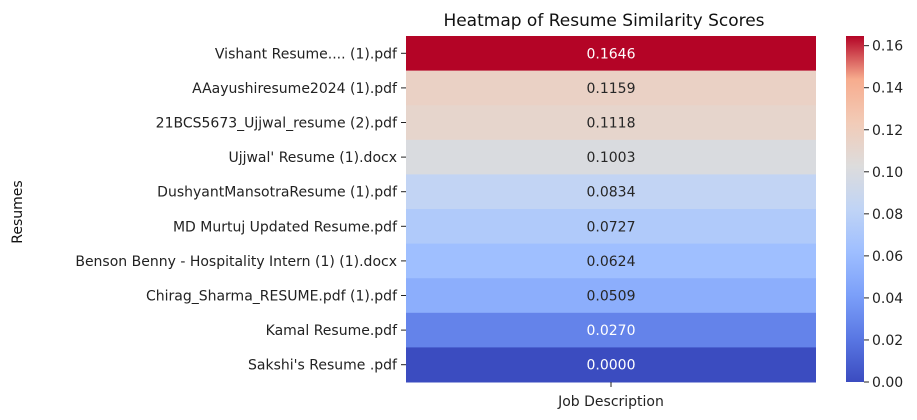 This screenshot has width=917, height=420. Describe the element at coordinates (887, 89) in the screenshot. I see `colorbar-tick-label: 0.14` at that location.